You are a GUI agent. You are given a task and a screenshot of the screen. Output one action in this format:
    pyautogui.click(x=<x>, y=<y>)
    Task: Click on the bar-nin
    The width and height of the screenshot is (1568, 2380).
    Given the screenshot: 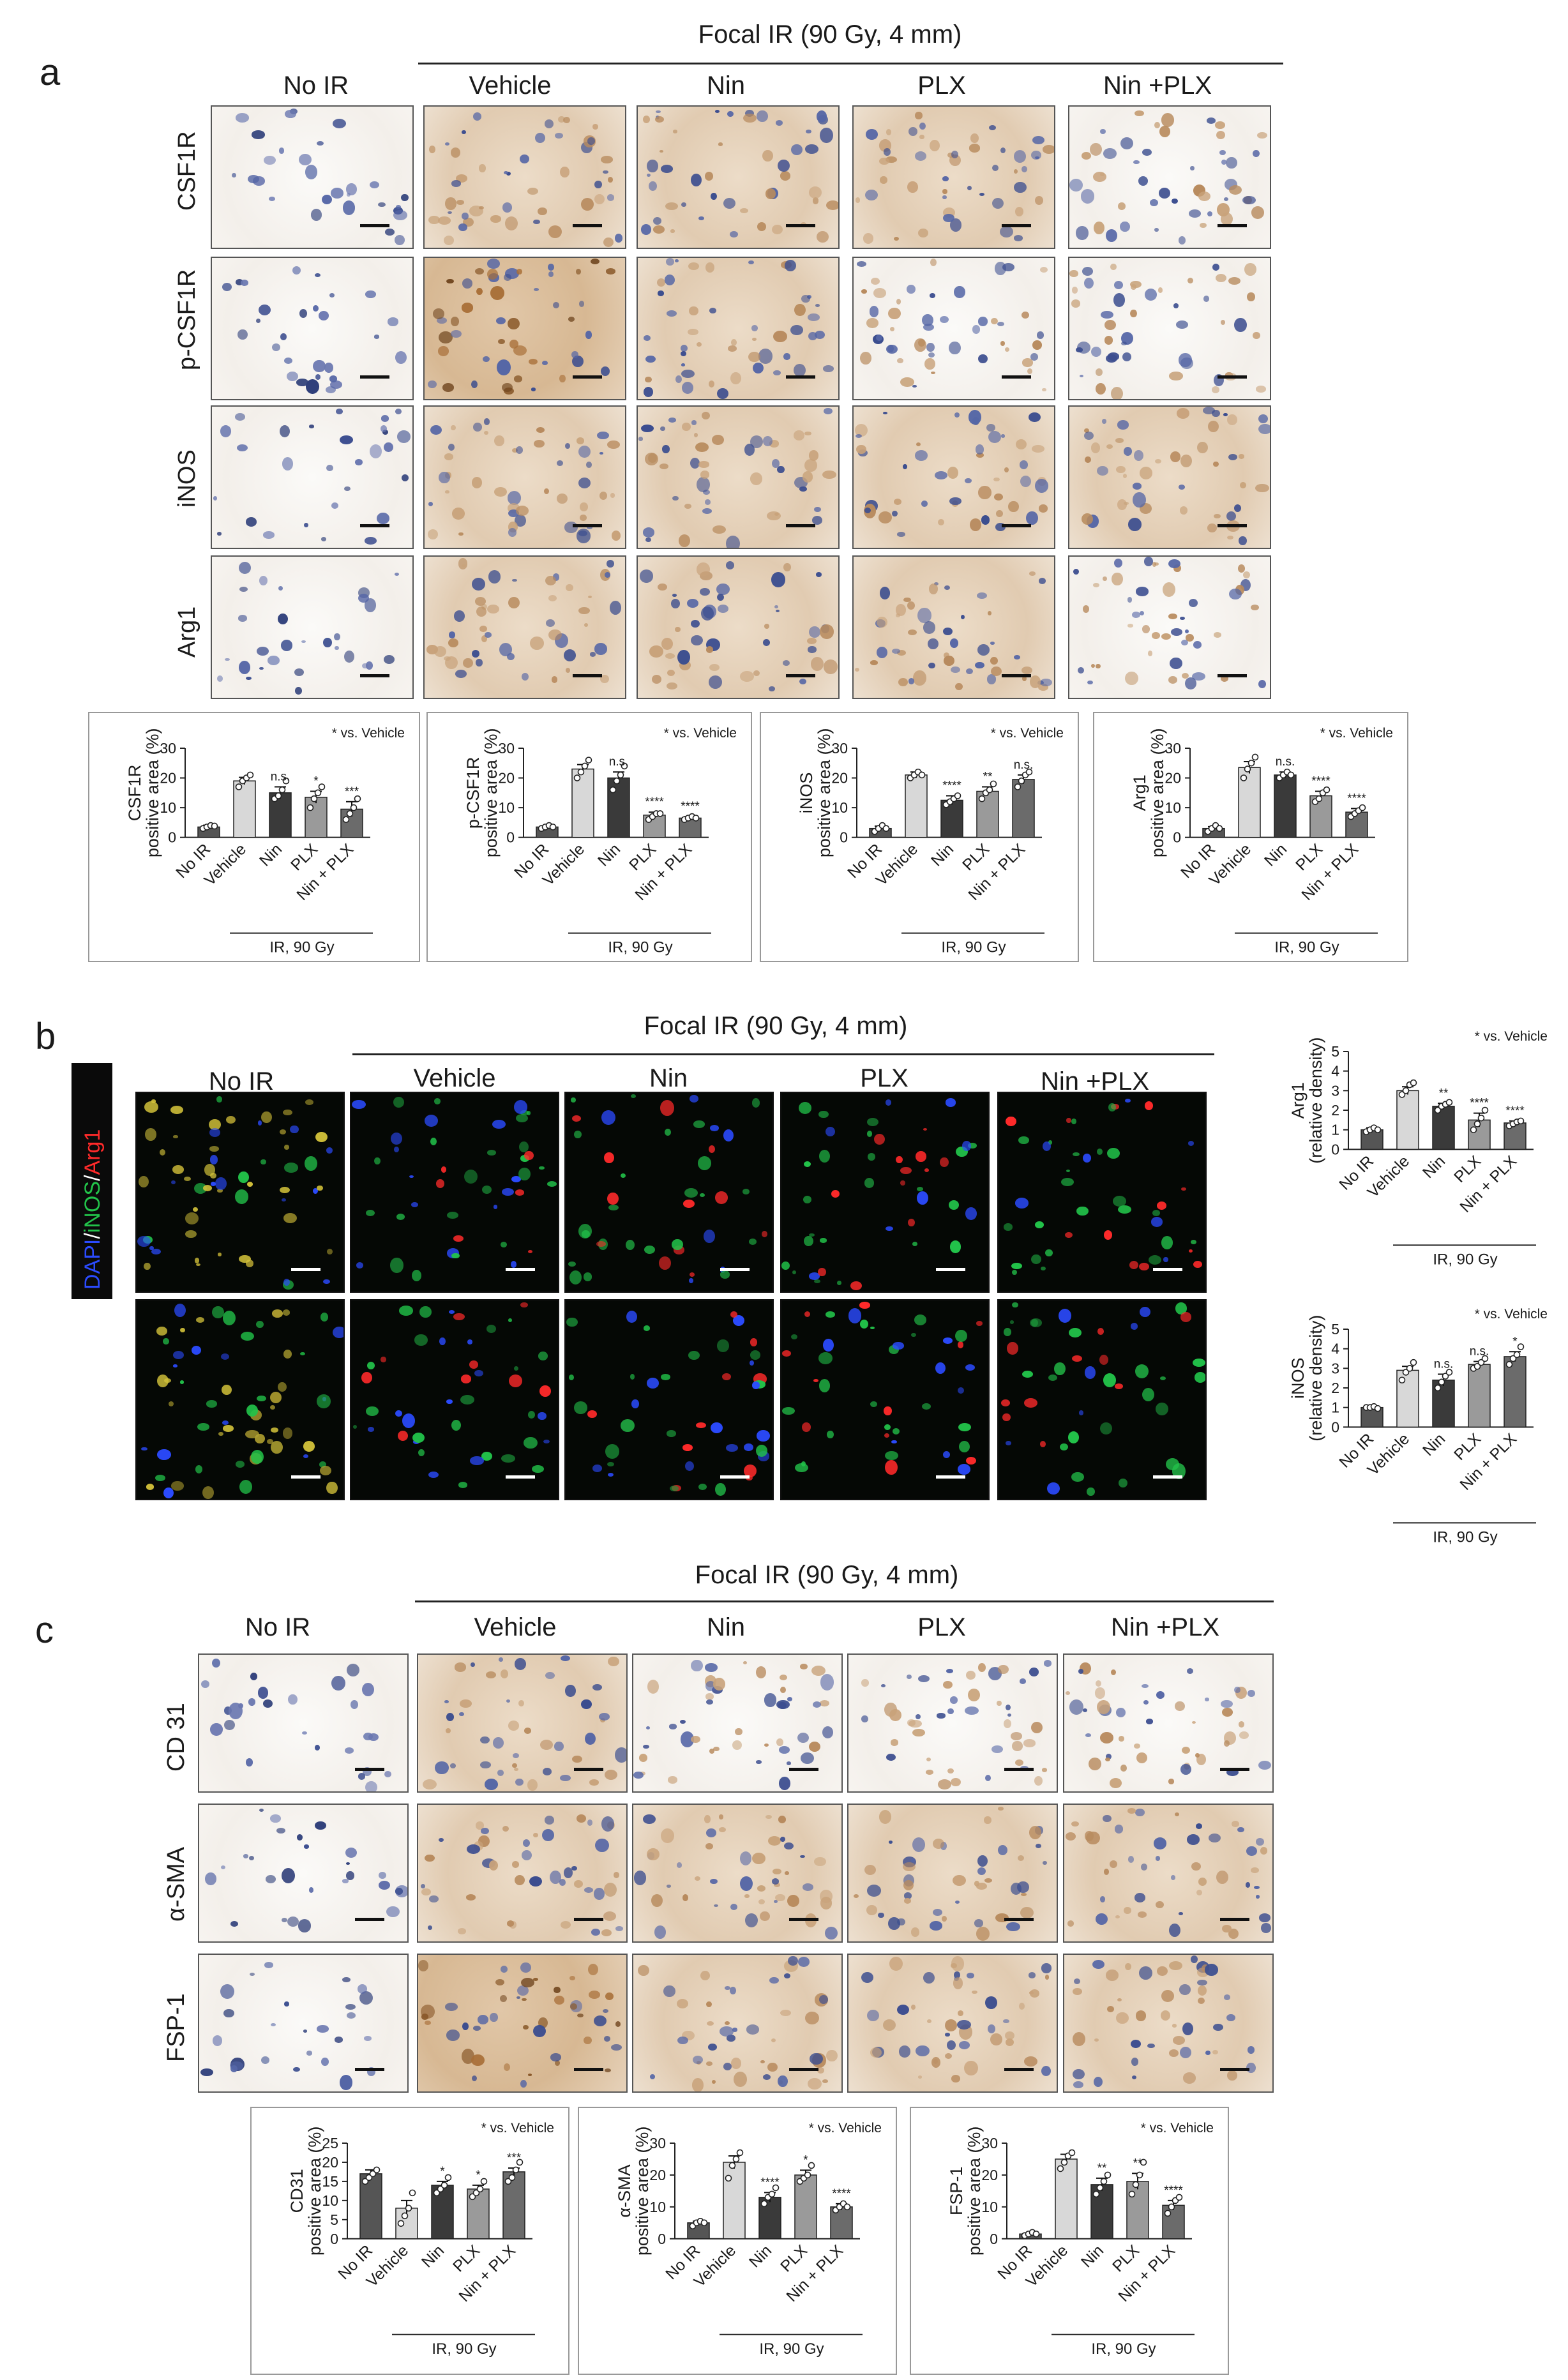 What is the action you would take?
    pyautogui.click(x=1443, y=1128)
    